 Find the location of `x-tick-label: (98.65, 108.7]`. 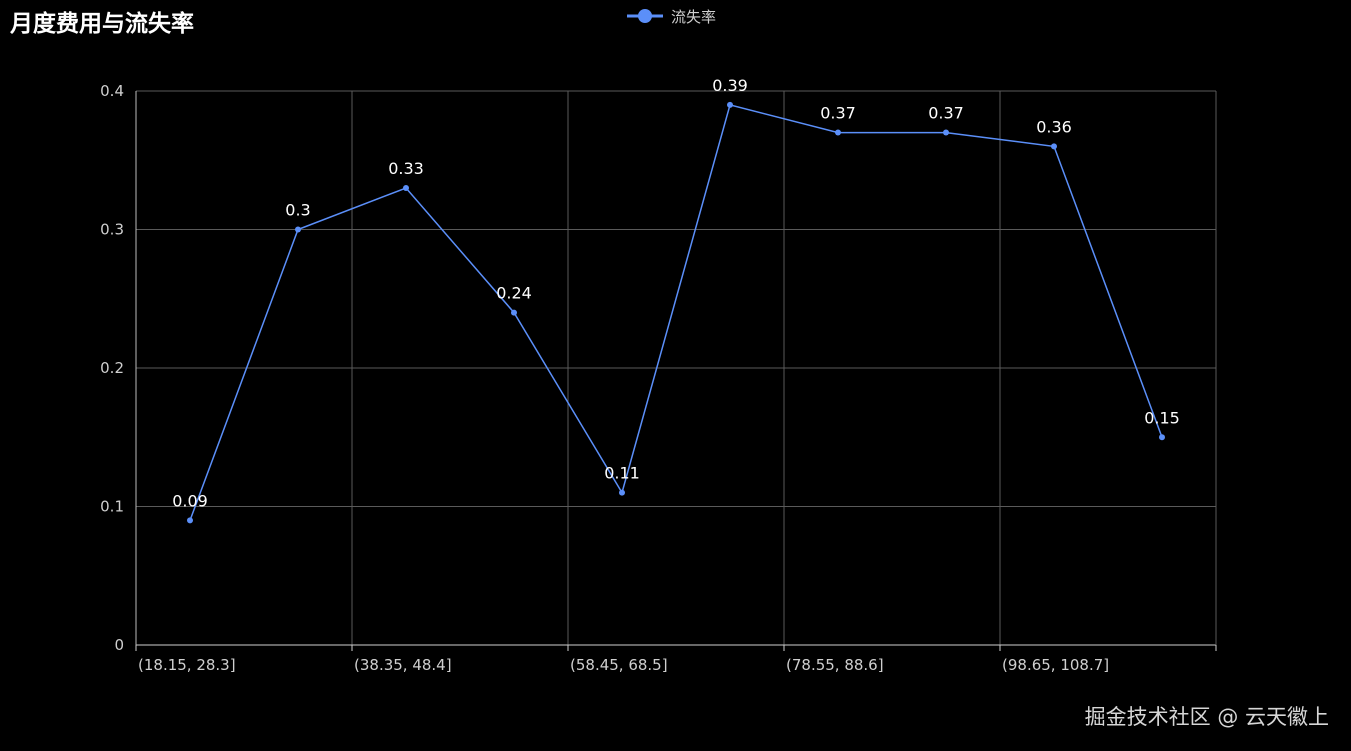

x-tick-label: (98.65, 108.7] is located at coordinates (1055, 665).